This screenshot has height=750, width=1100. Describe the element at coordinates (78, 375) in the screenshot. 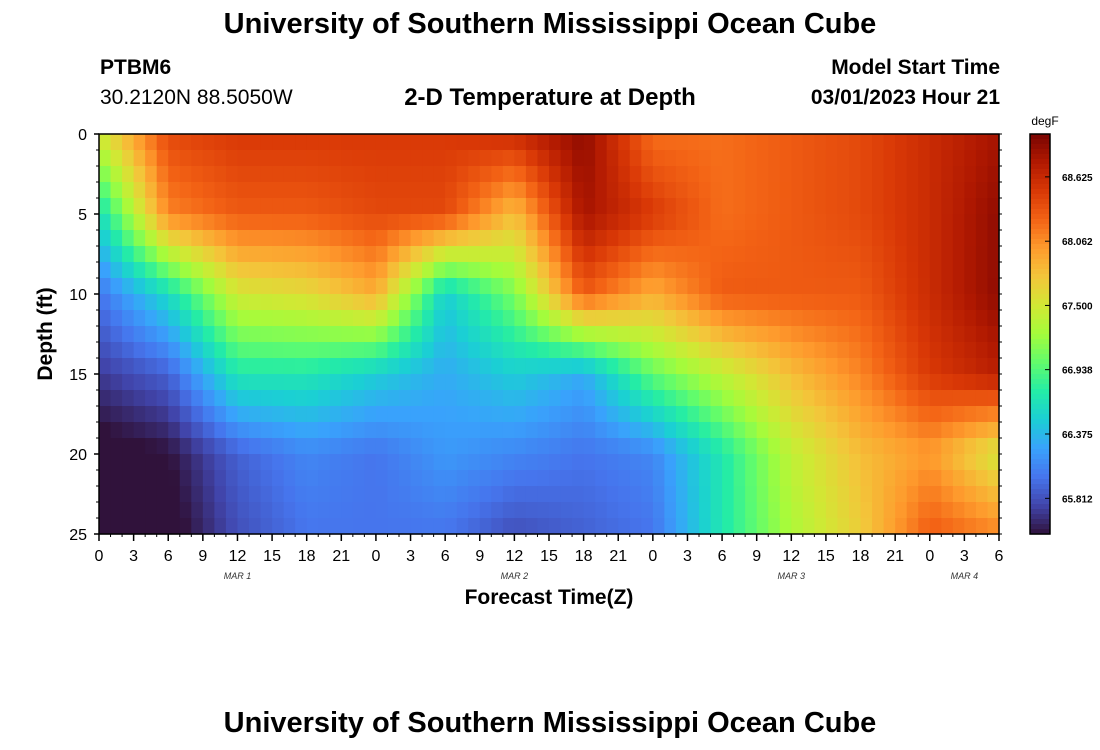

I see `y-tick-label: 15` at that location.